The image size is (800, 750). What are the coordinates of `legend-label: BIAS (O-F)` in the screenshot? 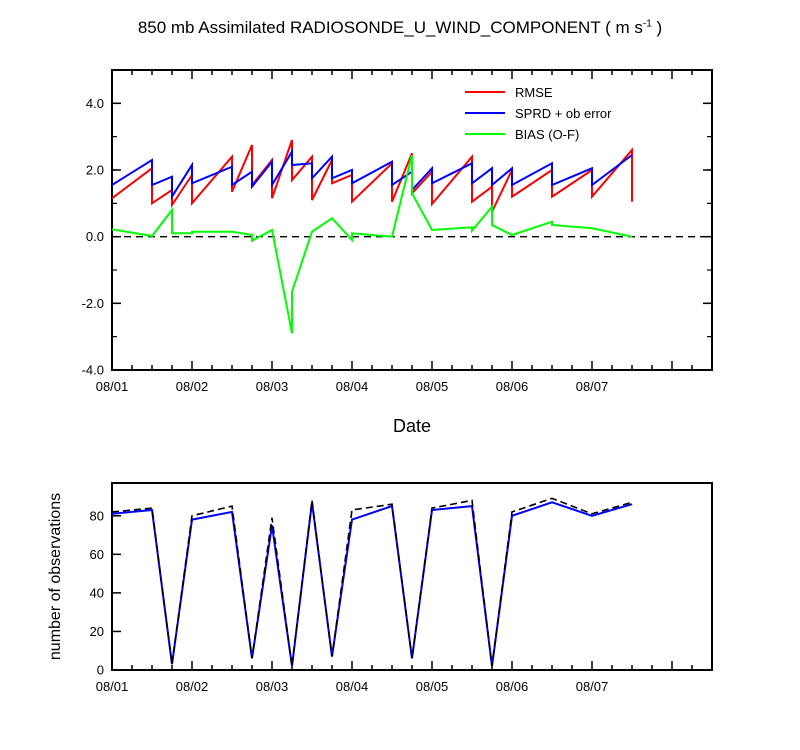 It's located at (547, 134).